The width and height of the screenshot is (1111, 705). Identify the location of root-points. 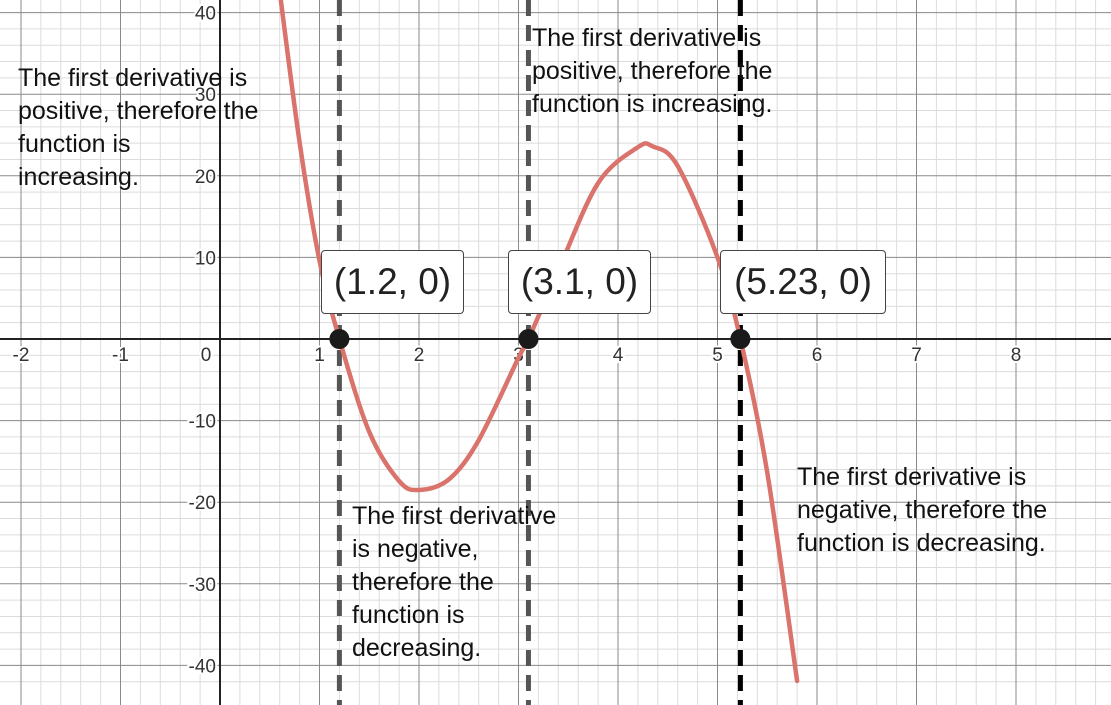
(540, 339).